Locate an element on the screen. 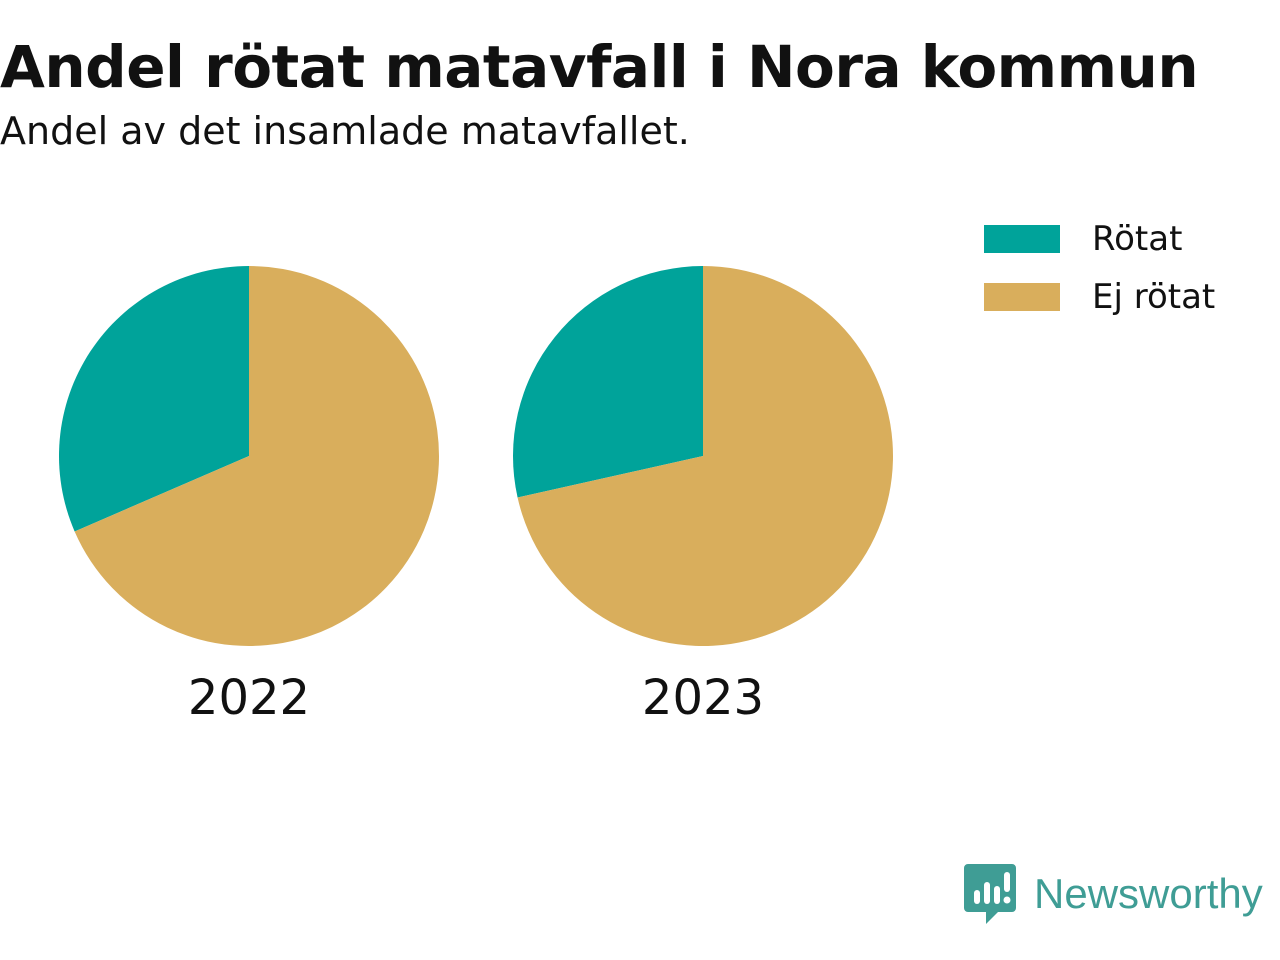 The height and width of the screenshot is (960, 1280). legend: Rötat Ej rötat is located at coordinates (1099, 268).